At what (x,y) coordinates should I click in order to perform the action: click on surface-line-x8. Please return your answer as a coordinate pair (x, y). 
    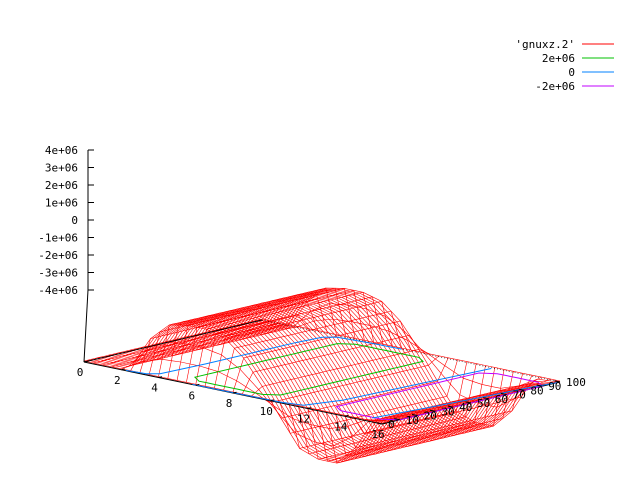
    Looking at the image, I should click on (322, 356).